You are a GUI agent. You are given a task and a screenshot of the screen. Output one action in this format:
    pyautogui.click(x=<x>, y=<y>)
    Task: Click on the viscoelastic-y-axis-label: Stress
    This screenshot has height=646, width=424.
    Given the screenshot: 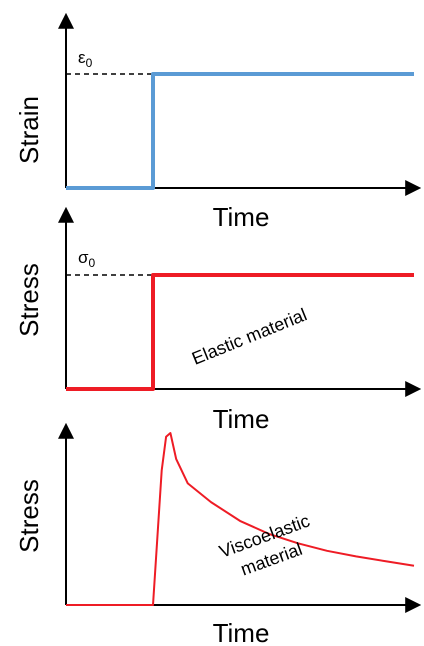 What is the action you would take?
    pyautogui.click(x=29, y=516)
    